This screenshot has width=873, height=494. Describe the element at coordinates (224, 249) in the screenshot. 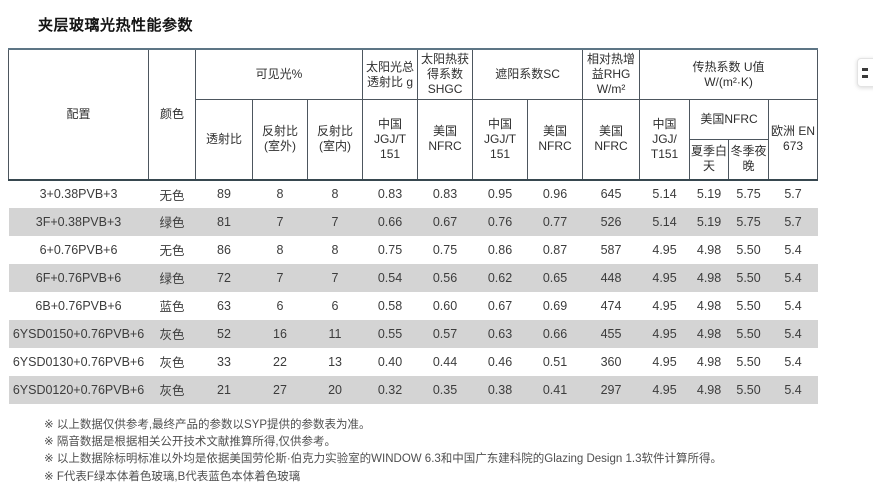

I see `cell-value: 86` at that location.